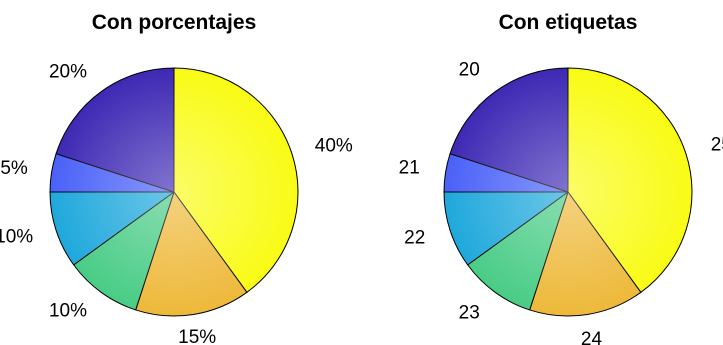  I want to click on slice-label: 22, so click(414, 237).